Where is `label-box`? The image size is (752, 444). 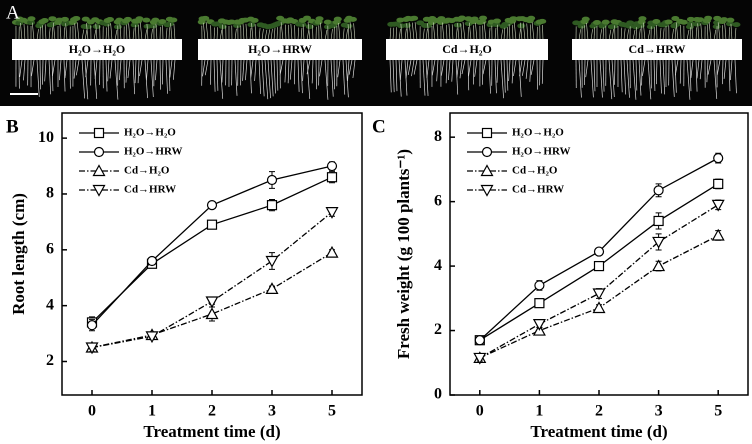 label-box is located at coordinates (97, 49).